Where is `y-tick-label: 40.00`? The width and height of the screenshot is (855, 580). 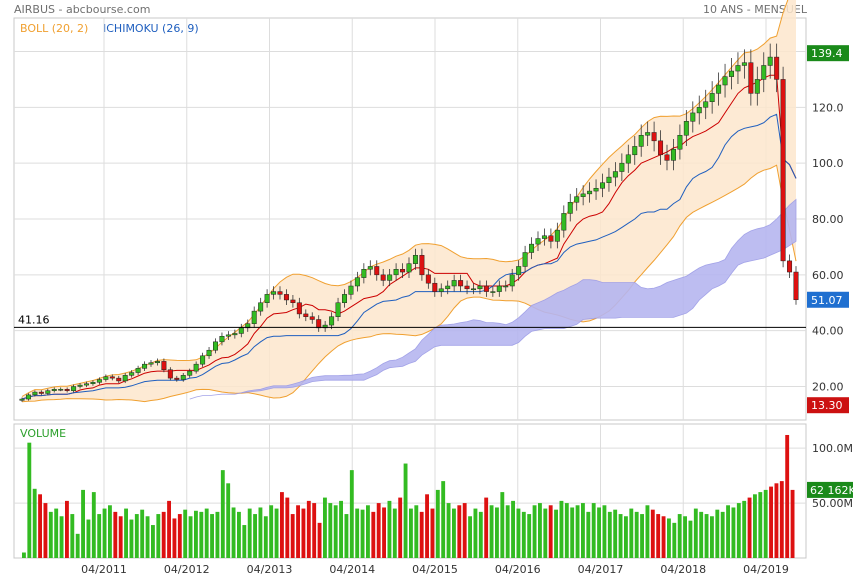
y-tick-label: 40.00 is located at coordinates (828, 331).